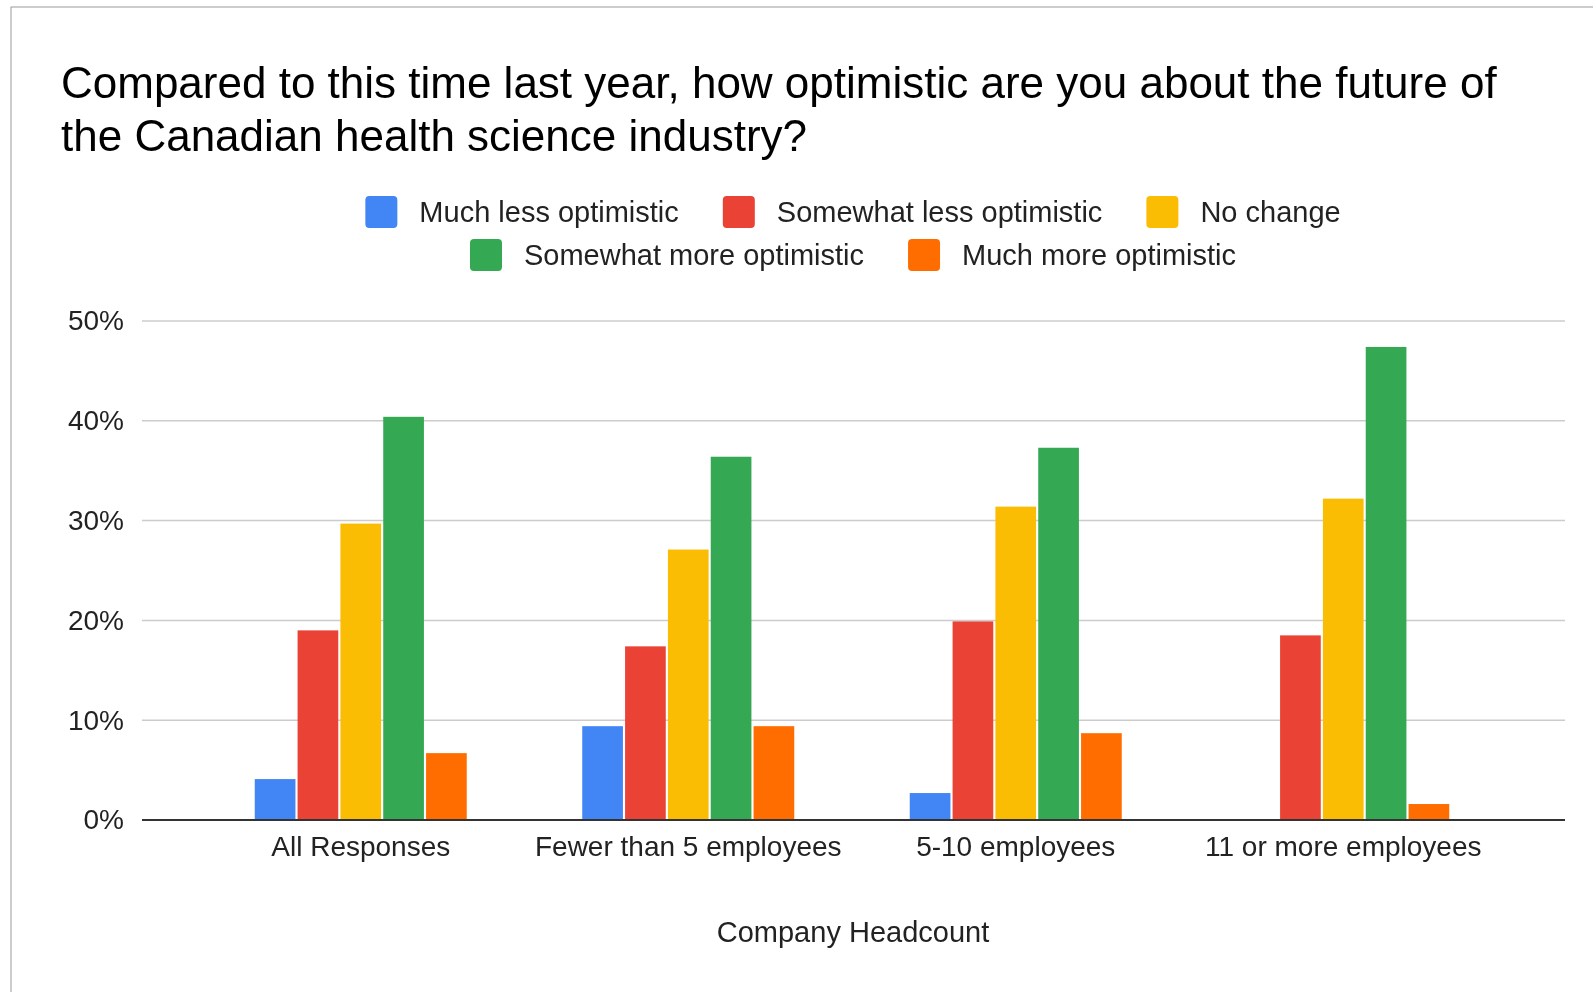 This screenshot has height=992, width=1593. What do you see at coordinates (1099, 255) in the screenshot?
I see `legend-label: Much more optimistic` at bounding box center [1099, 255].